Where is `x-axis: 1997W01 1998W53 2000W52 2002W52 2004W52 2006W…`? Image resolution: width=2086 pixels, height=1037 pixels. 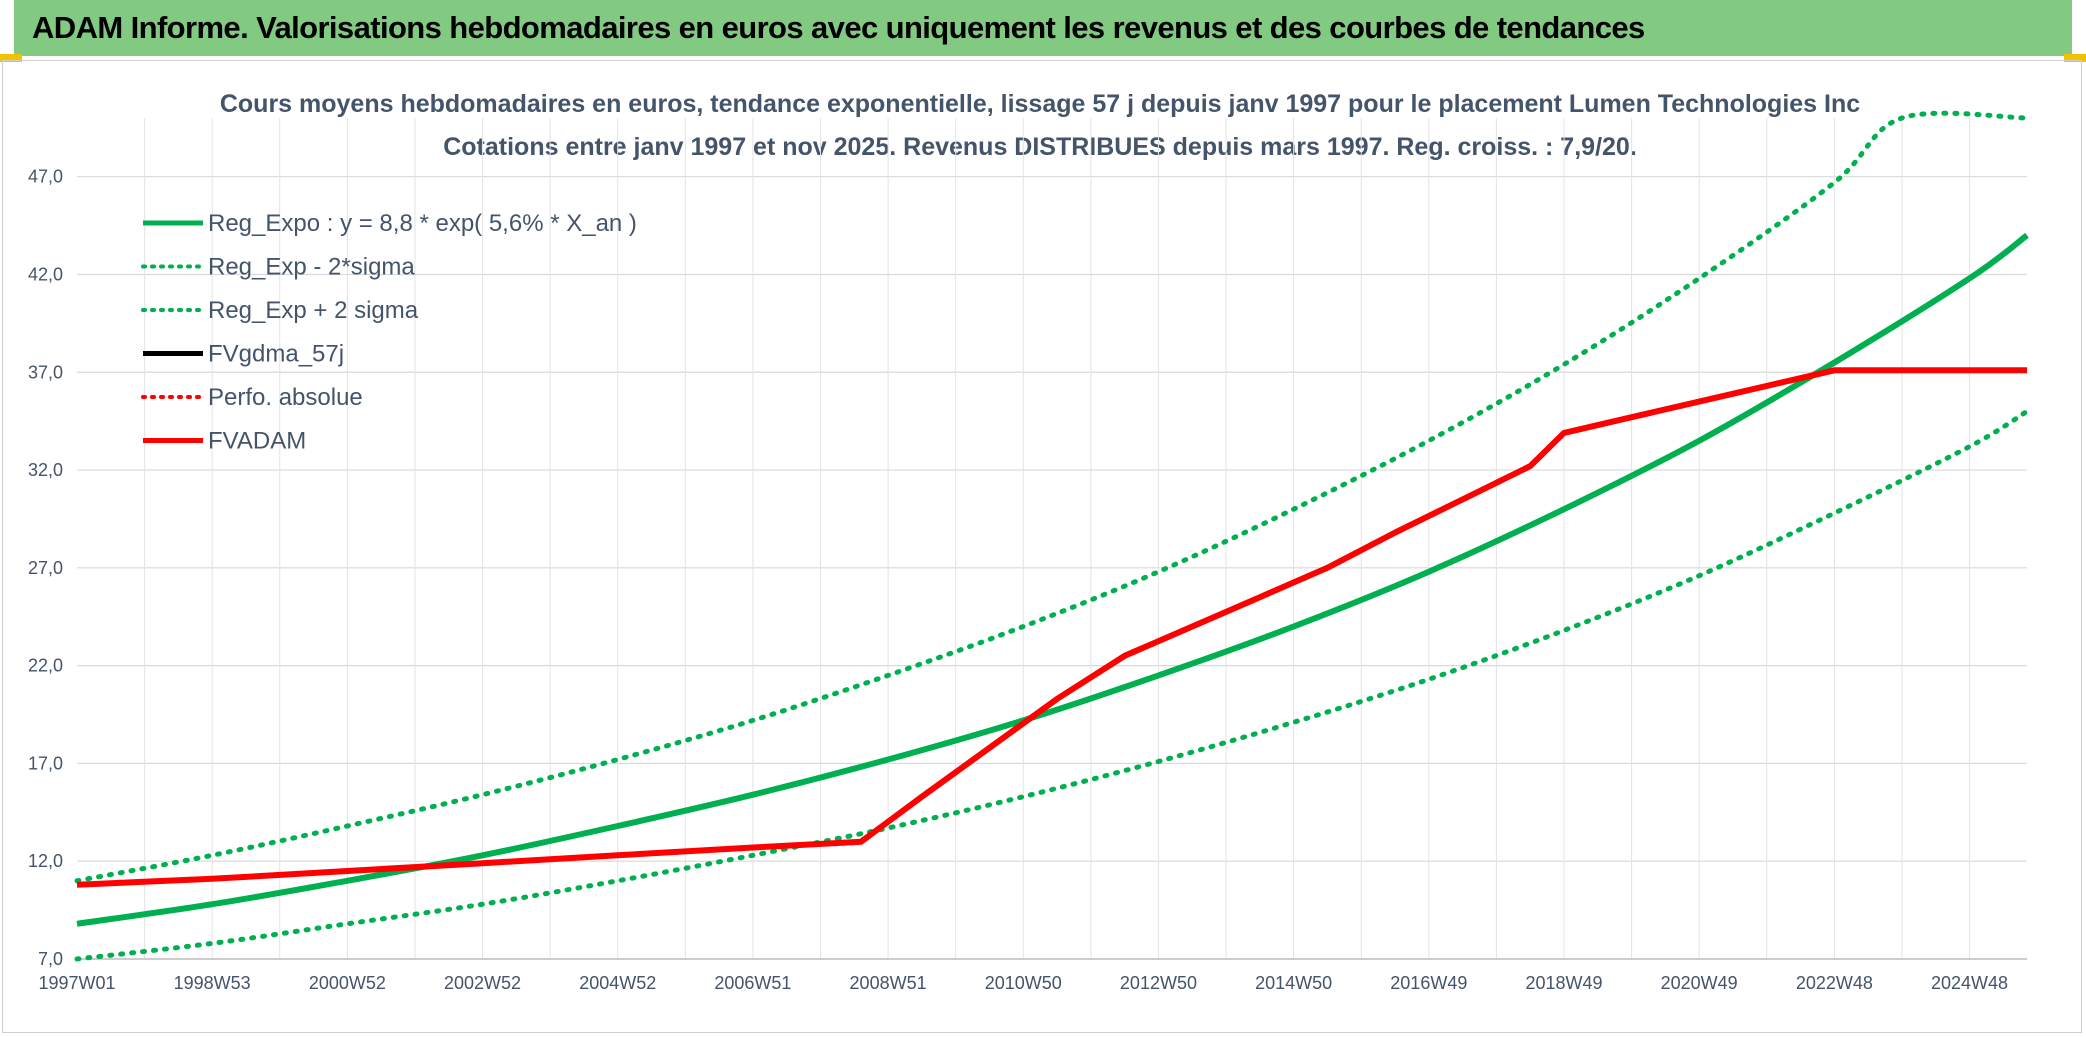
x-axis: 1997W01 1998W53 2000W52 2002W52 2004W52 2006W… is located at coordinates (1023, 983).